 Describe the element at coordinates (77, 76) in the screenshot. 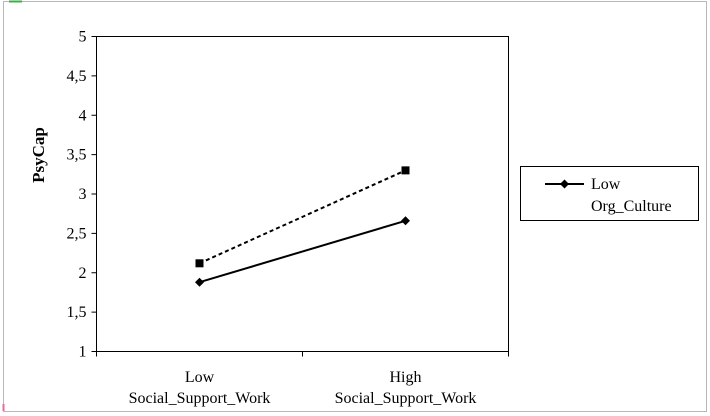

I see `y-tick-label: 4,5` at that location.